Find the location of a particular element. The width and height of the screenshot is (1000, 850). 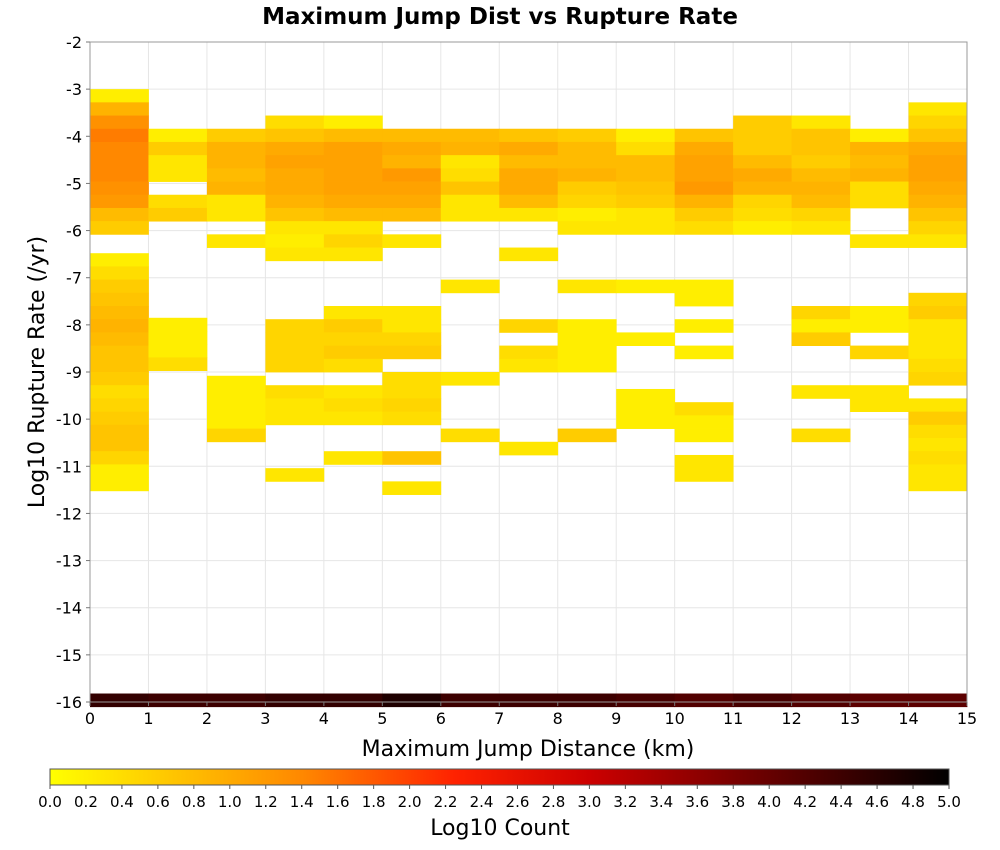

colorbar-tick-label: 0.4 is located at coordinates (122, 802).